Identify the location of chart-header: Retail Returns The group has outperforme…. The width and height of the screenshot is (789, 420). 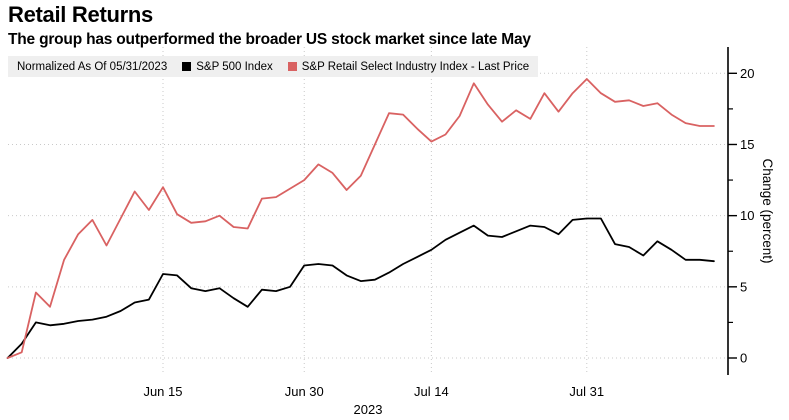
(388, 25).